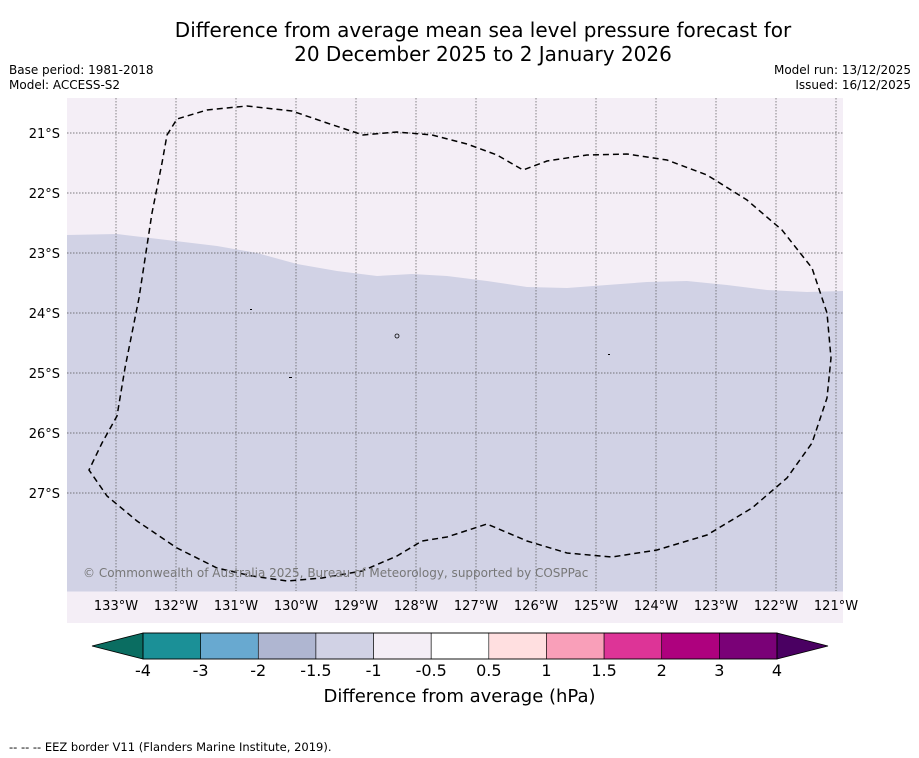  I want to click on title-line-2: 20 December 2025 to 2 January 2026, so click(483, 54).